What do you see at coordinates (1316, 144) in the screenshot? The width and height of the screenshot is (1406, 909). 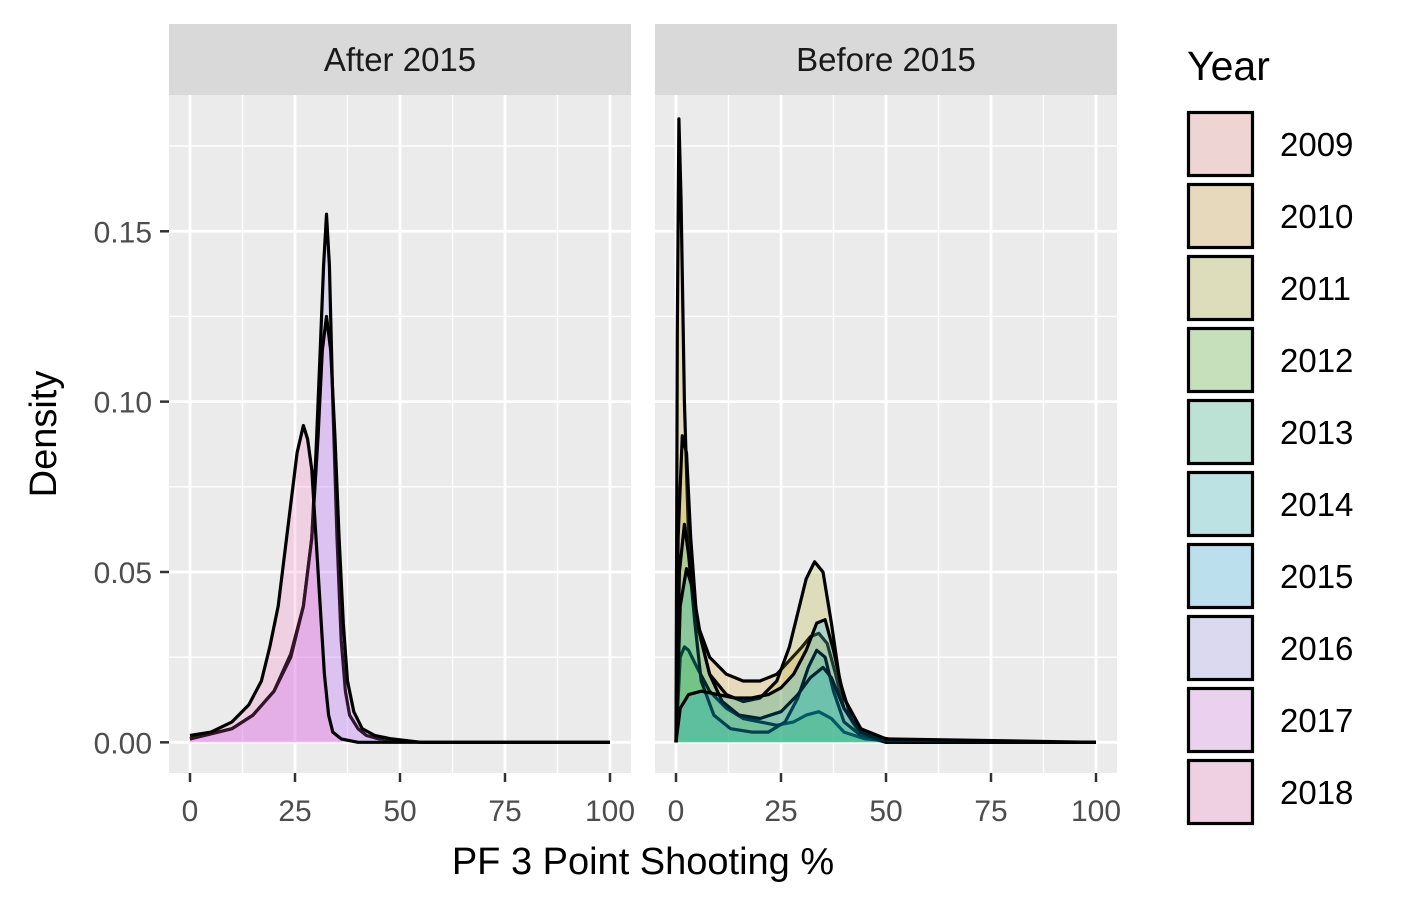 I see `legend-label-2009: 2009` at bounding box center [1316, 144].